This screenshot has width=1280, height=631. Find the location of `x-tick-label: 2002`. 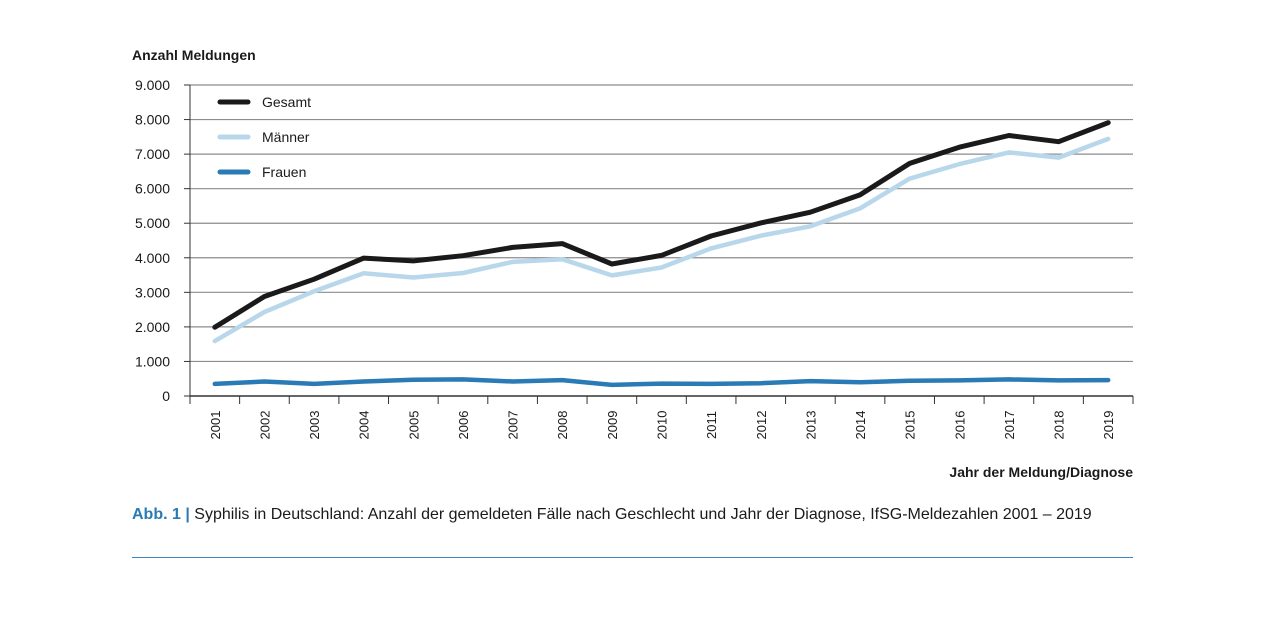

x-tick-label: 2002 is located at coordinates (264, 425).